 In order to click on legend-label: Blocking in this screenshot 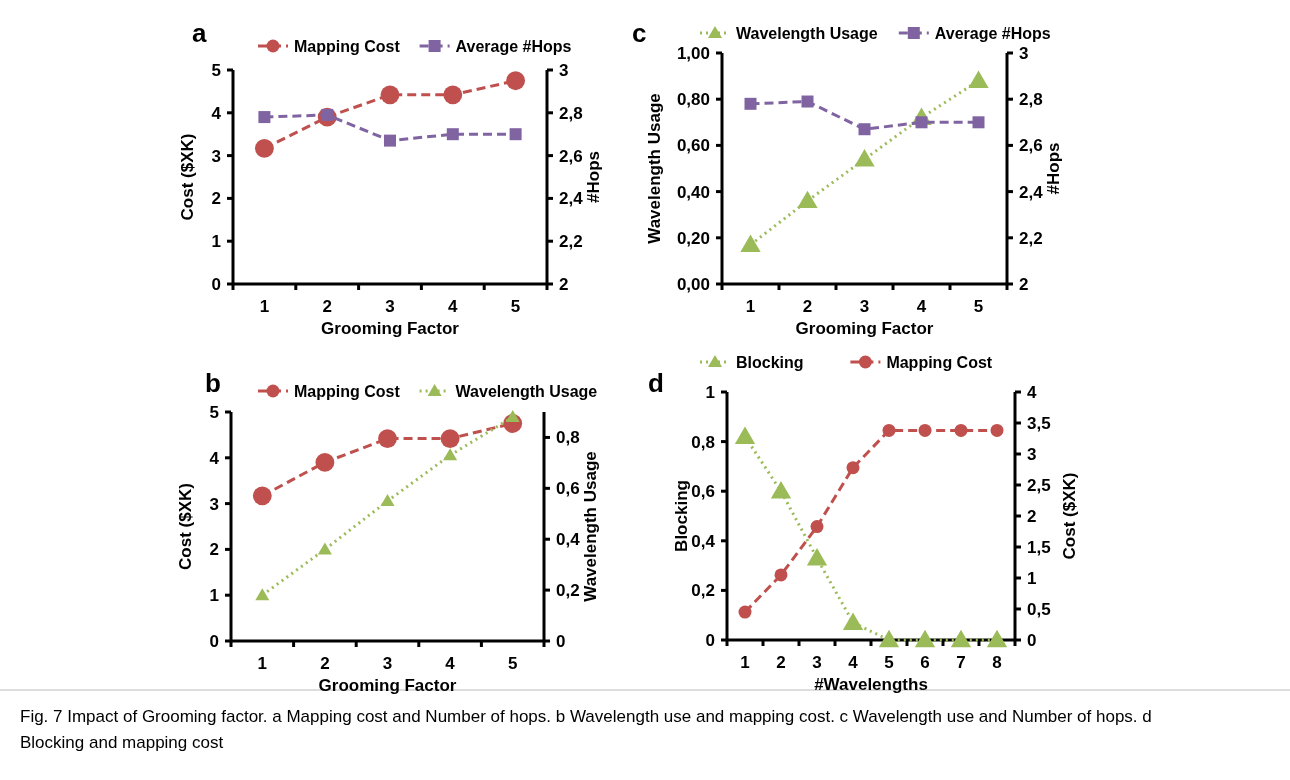, I will do `click(770, 362)`.